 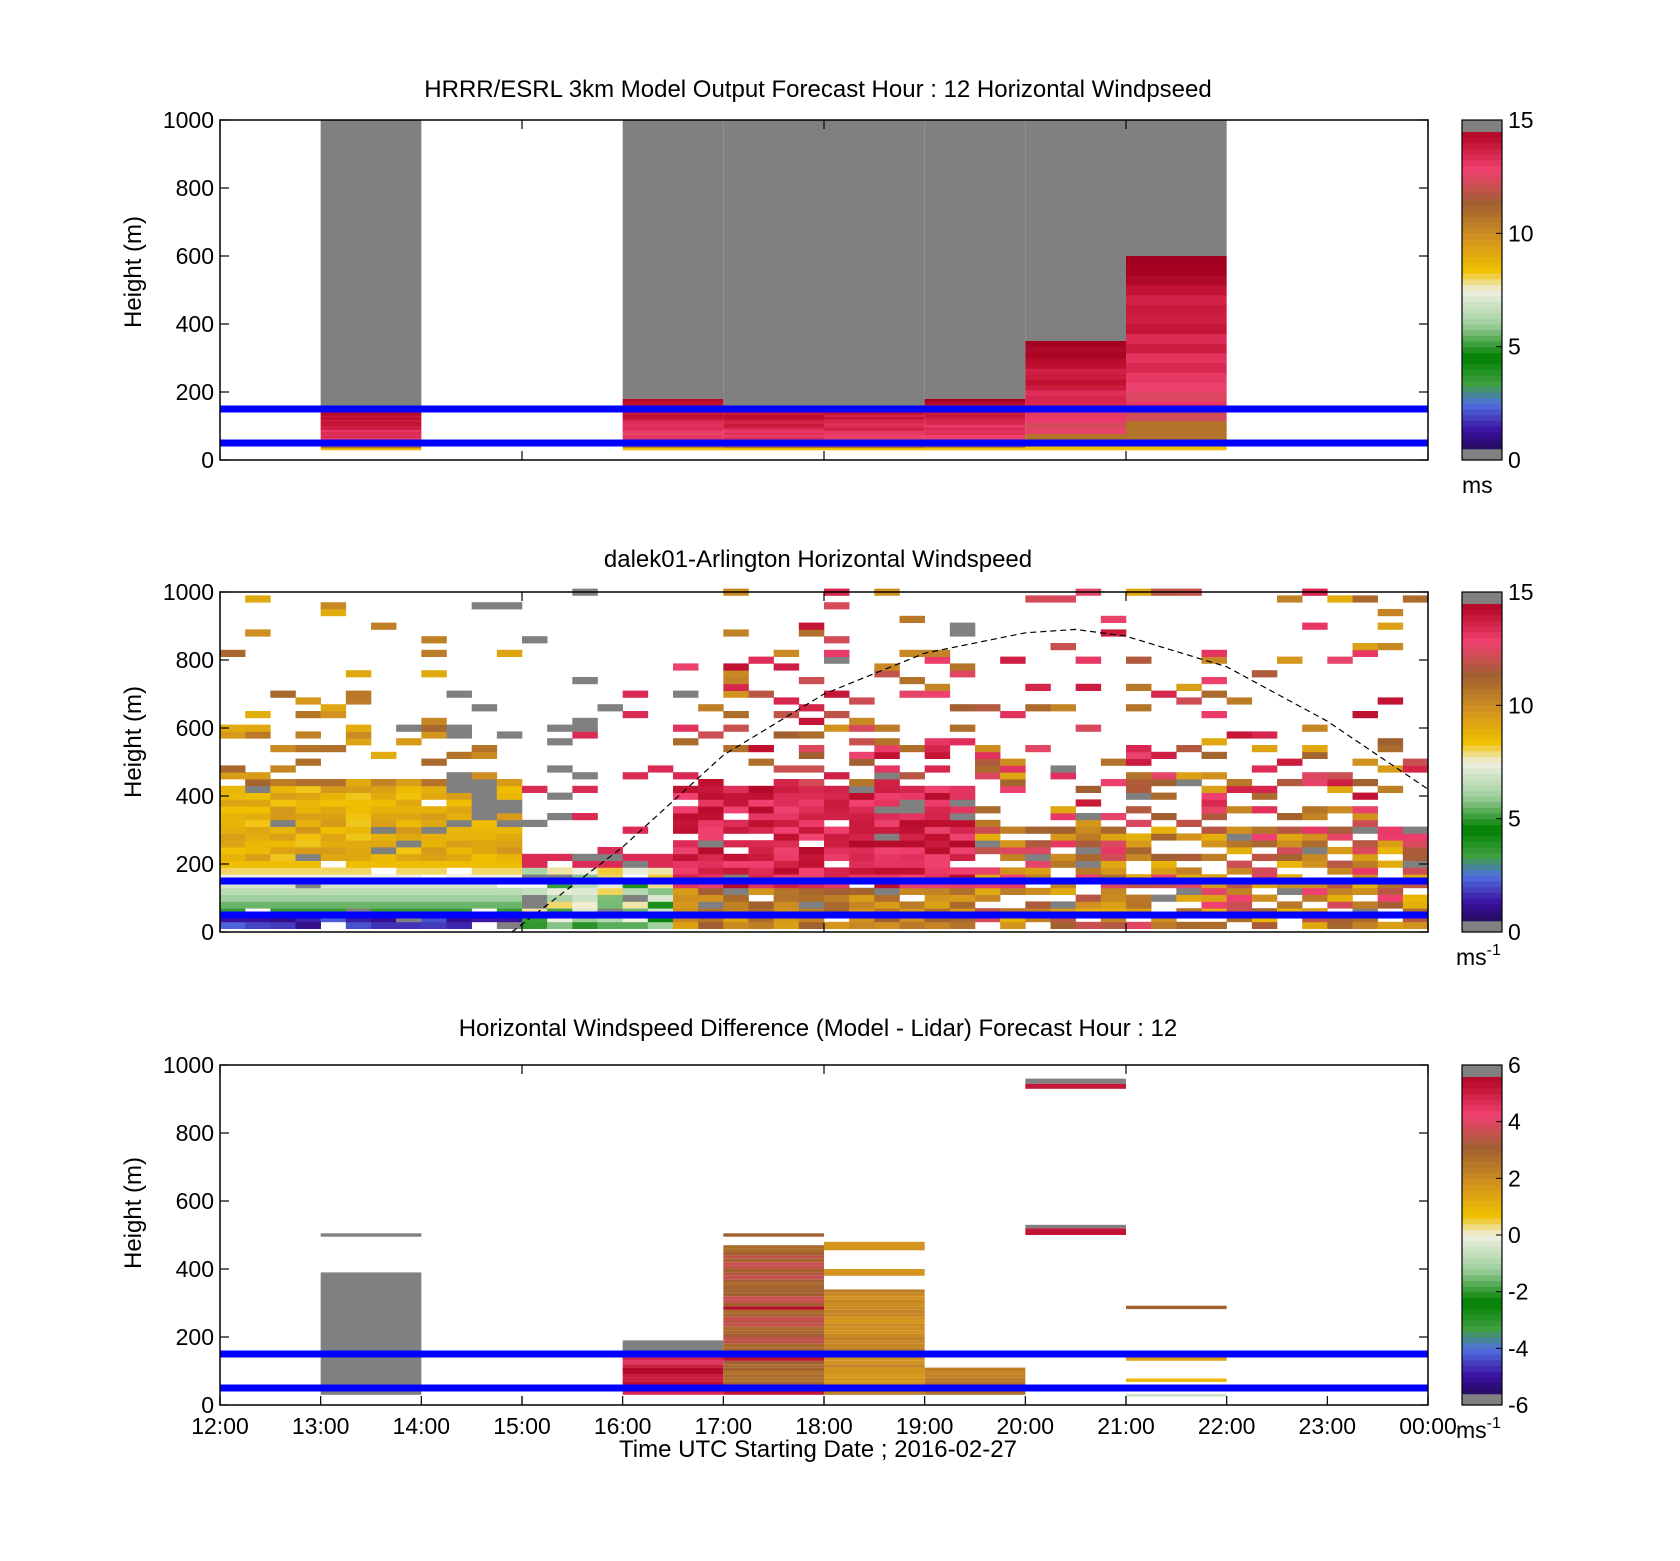 I want to click on colorbar-tick-label: 6, so click(x=1514, y=1065).